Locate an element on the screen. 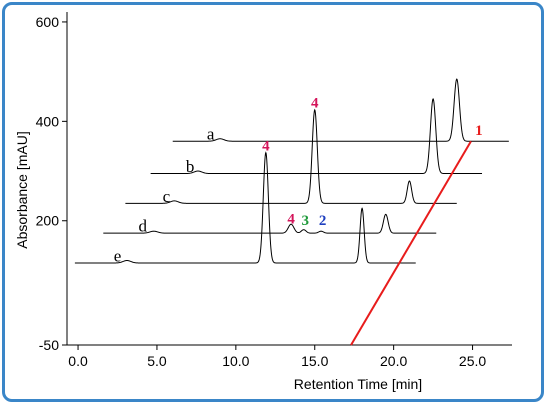  x-tick-label: 5.0 is located at coordinates (157, 361).